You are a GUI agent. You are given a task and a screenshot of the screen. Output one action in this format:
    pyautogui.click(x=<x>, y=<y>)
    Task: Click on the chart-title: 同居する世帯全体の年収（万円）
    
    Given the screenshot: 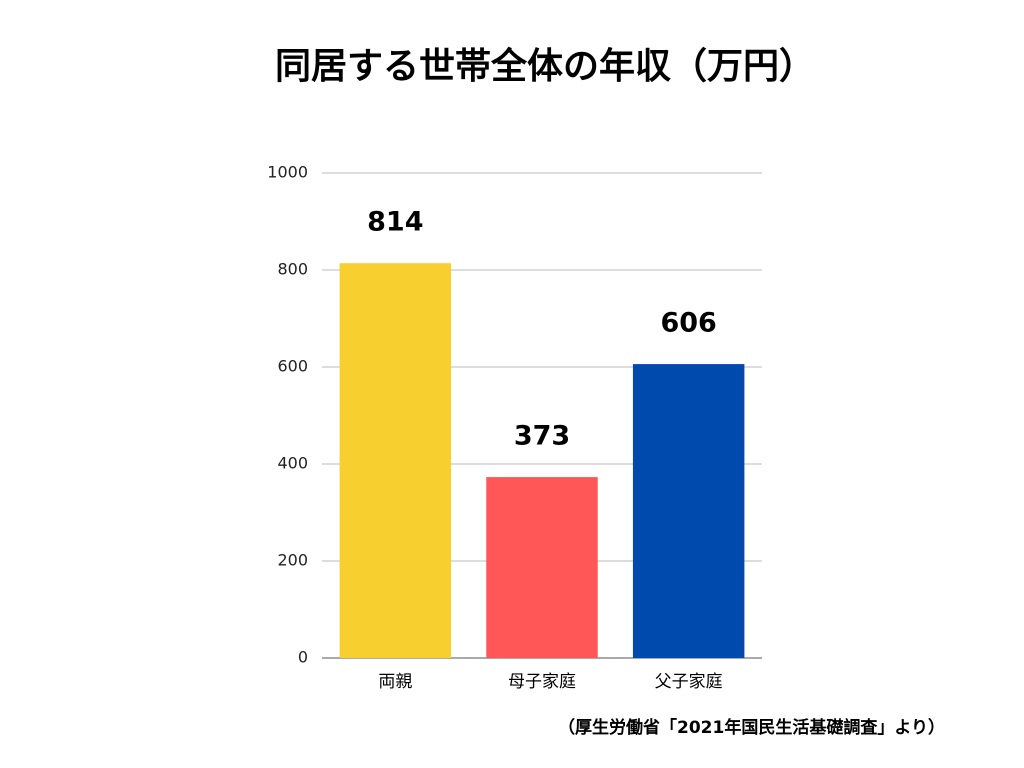 What is the action you would take?
    pyautogui.click(x=545, y=66)
    